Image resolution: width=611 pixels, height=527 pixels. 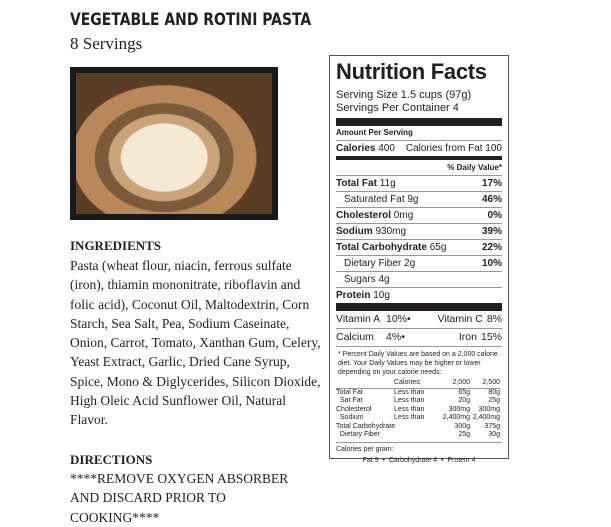 I want to click on nutrient-row: Saturated Fat 9g 46%, so click(x=419, y=199).